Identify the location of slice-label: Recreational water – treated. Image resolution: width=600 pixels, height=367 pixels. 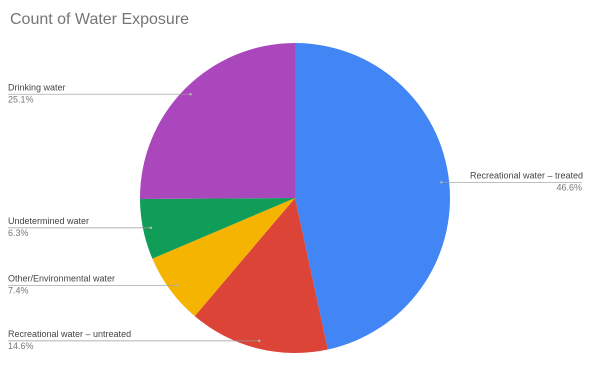
(526, 176).